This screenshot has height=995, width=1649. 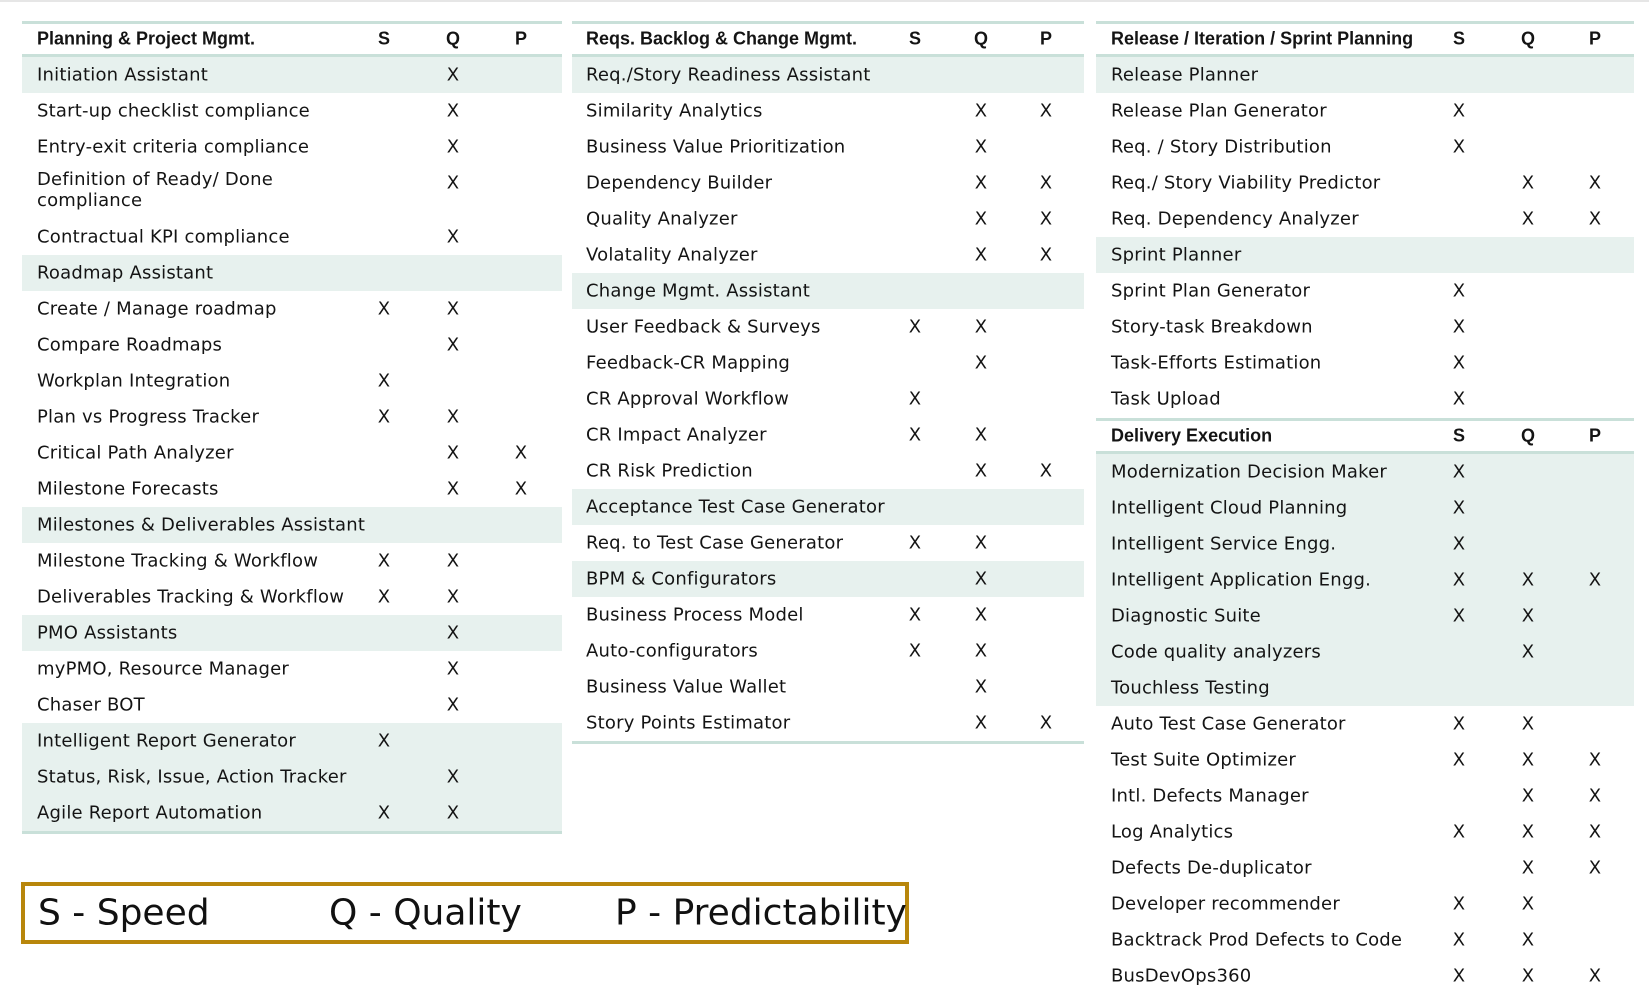 What do you see at coordinates (1246, 183) in the screenshot?
I see `row-label: Req./ Story Viability Predictor` at bounding box center [1246, 183].